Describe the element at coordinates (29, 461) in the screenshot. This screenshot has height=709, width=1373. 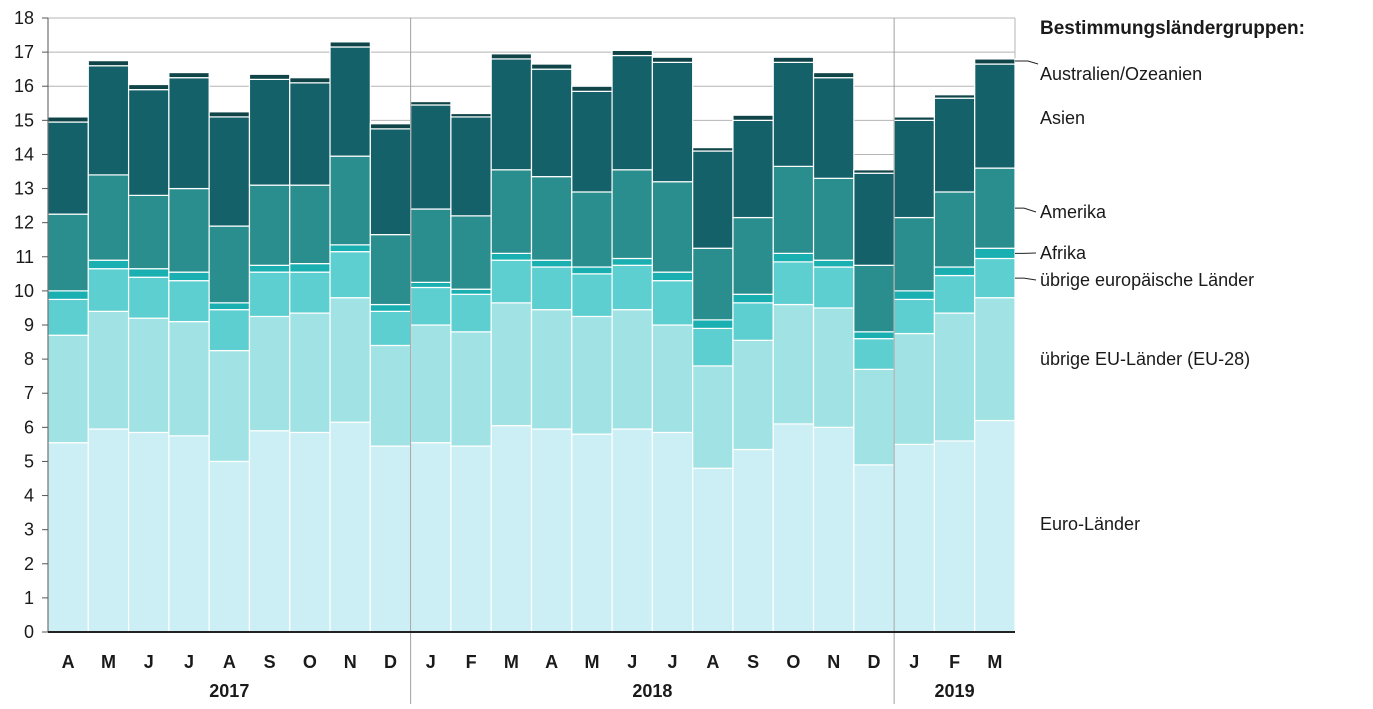
I see `y-tick-label: 5` at that location.